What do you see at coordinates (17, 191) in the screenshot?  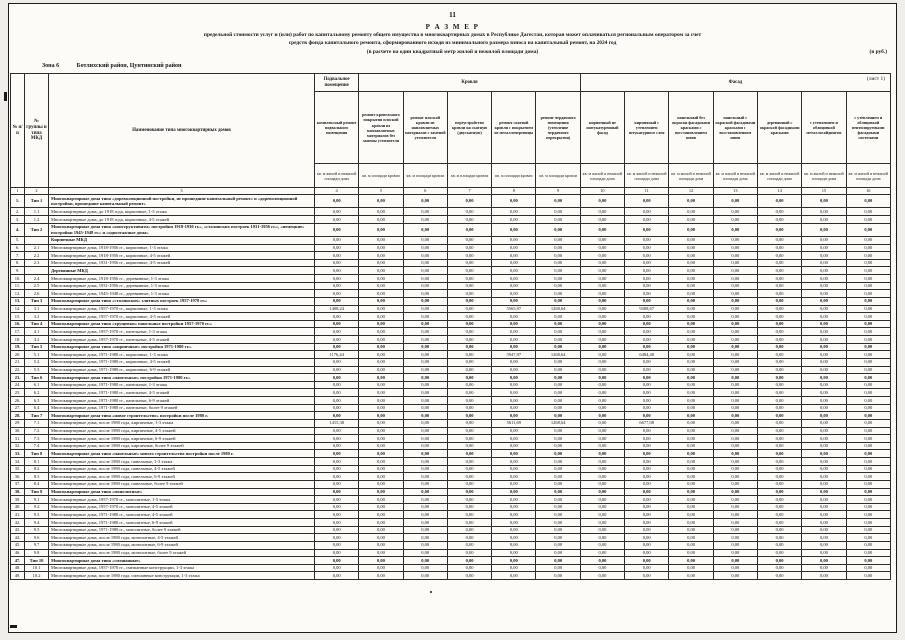 I see `column-number-cell: 1` at bounding box center [17, 191].